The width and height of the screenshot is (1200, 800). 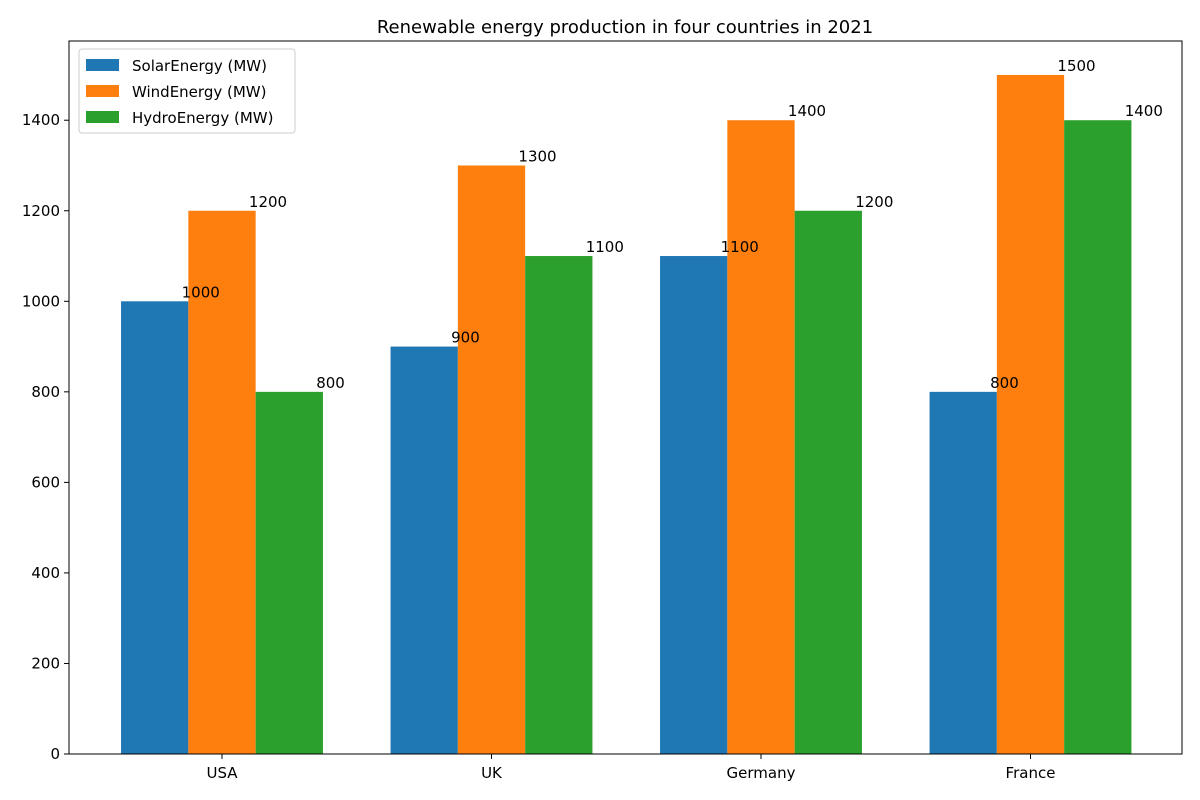 What do you see at coordinates (1076, 66) in the screenshot?
I see `value-label-windenergy-france: 1500` at bounding box center [1076, 66].